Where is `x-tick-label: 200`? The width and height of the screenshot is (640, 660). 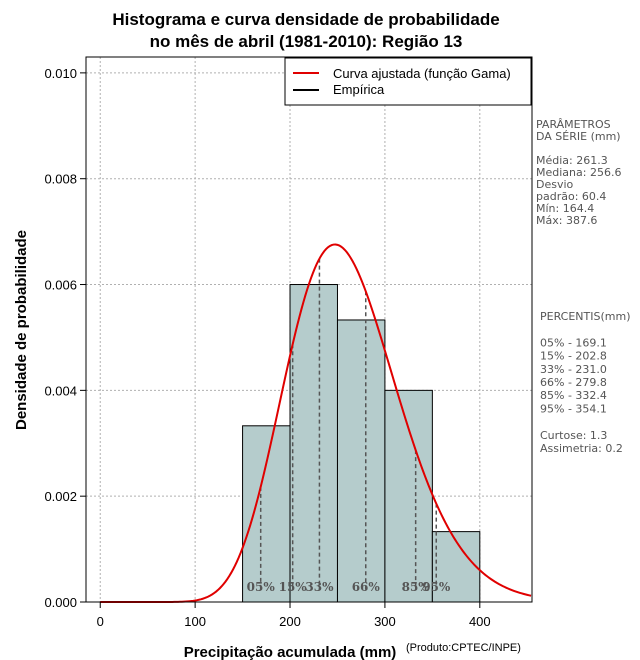
x-tick-label: 200 is located at coordinates (290, 621).